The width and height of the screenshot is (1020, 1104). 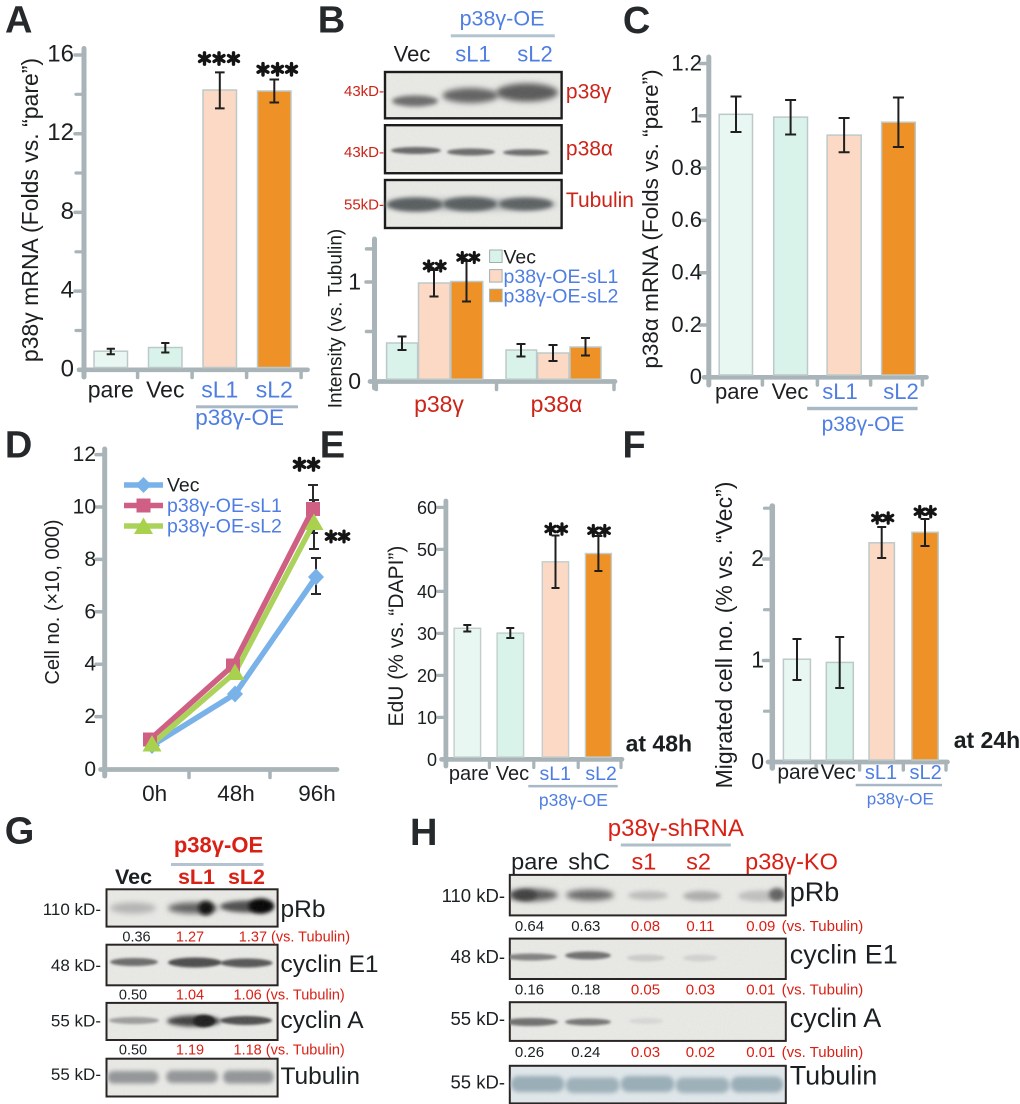 I want to click on svg-text: 0.50, so click(x=133, y=1051).